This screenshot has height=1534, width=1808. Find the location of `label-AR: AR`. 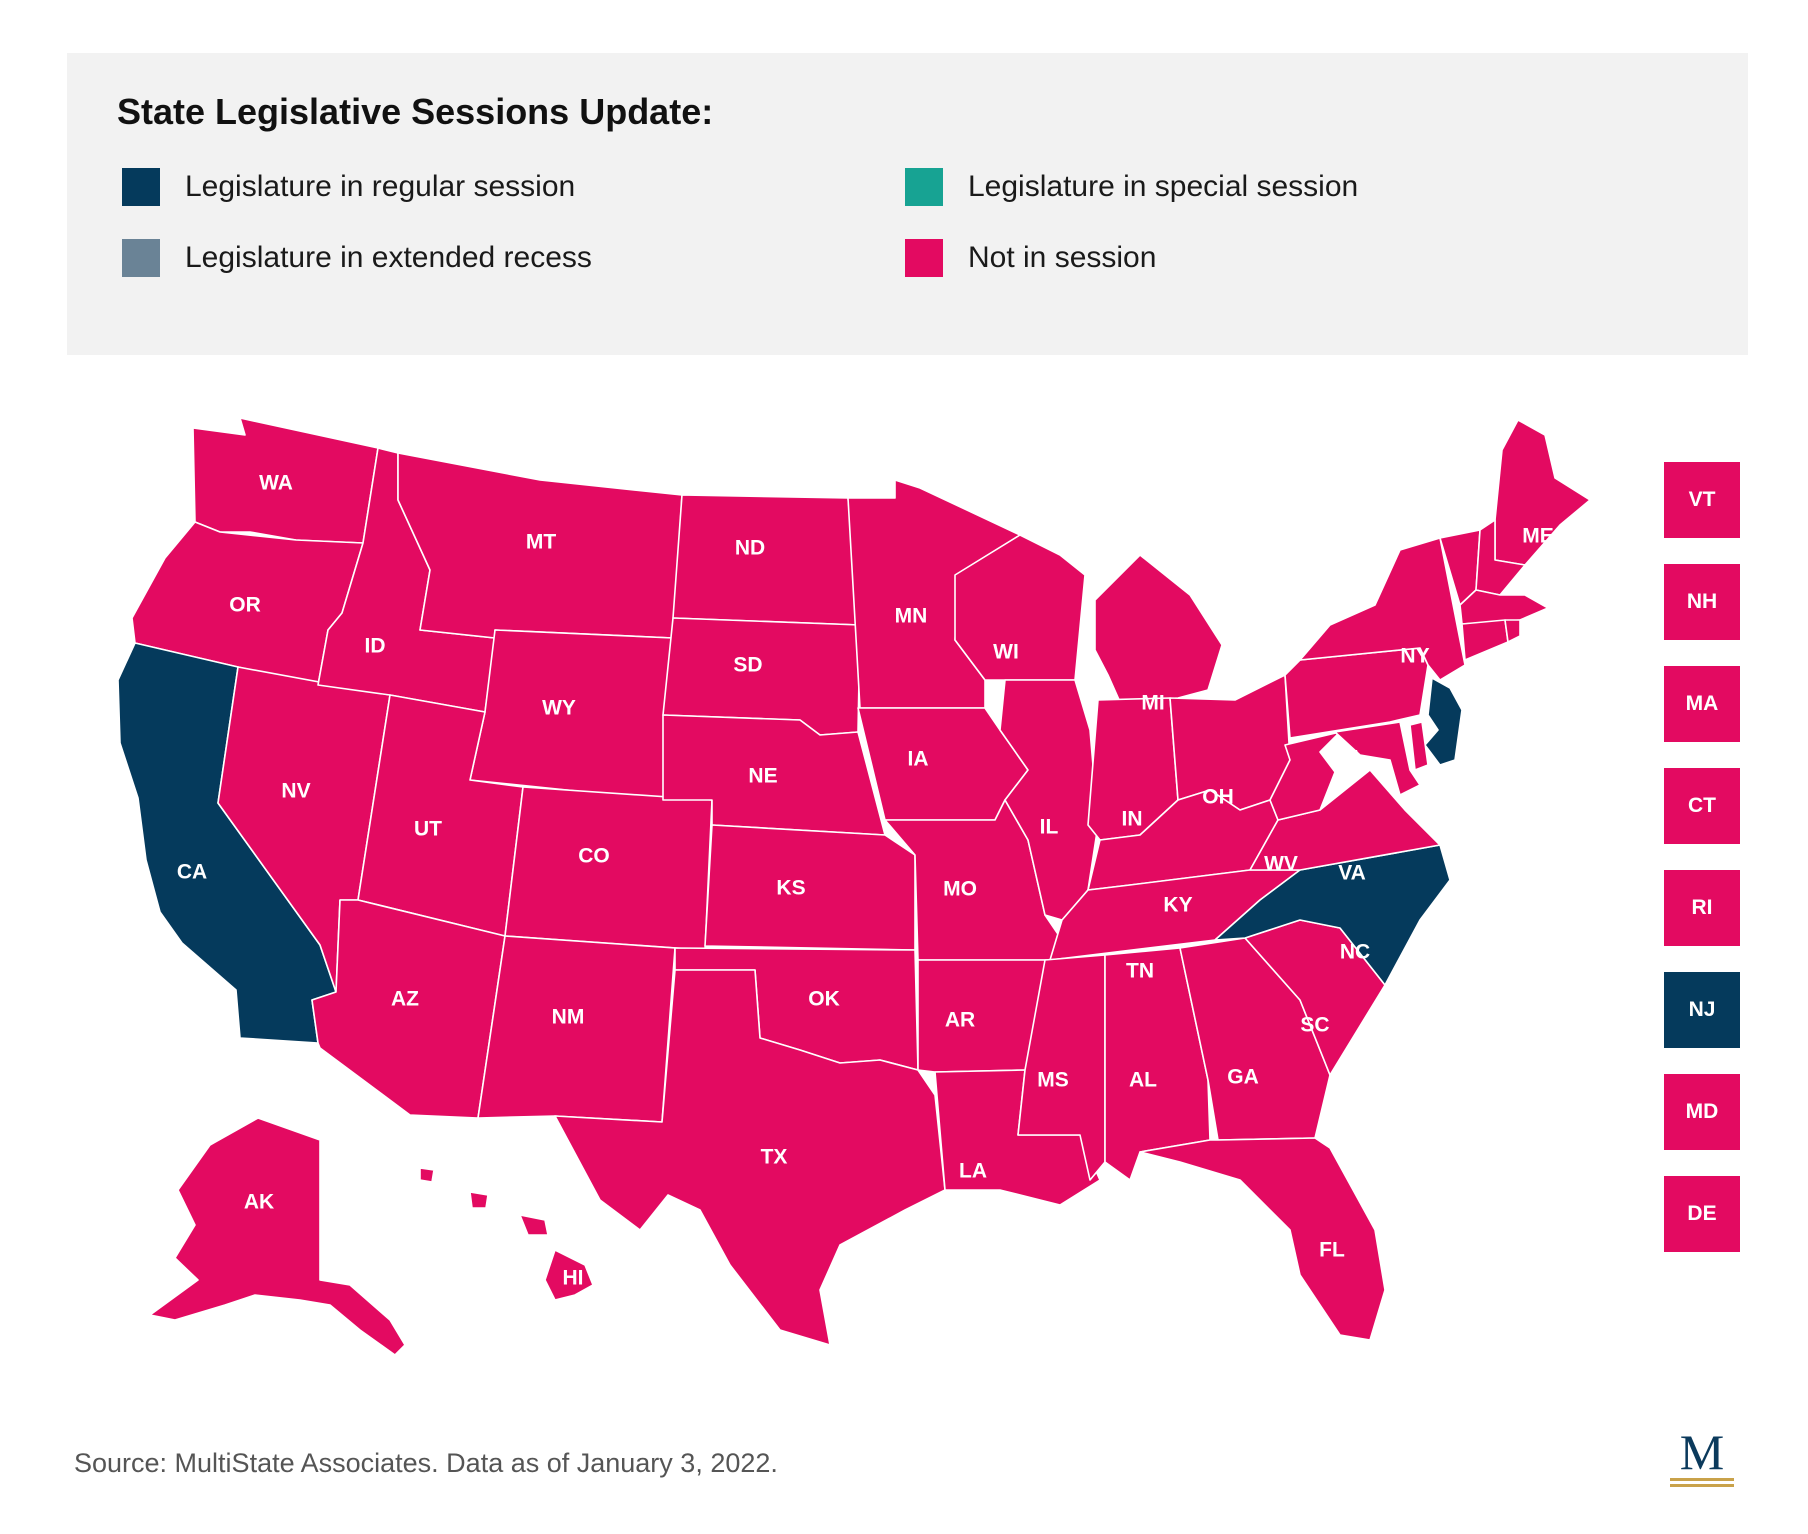

label-AR: AR is located at coordinates (960, 1020).